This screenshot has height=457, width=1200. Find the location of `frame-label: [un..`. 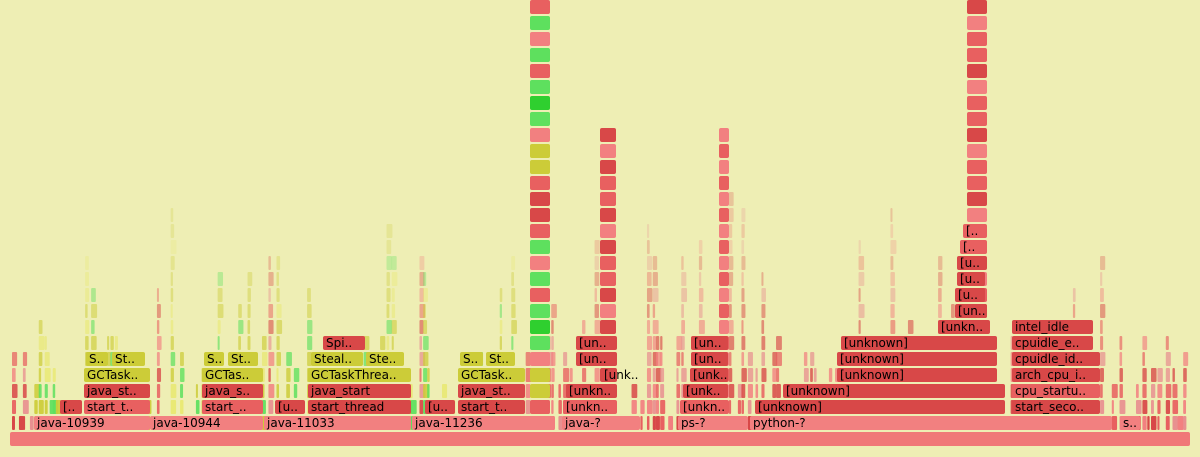

frame-label: [un.. is located at coordinates (972, 311).